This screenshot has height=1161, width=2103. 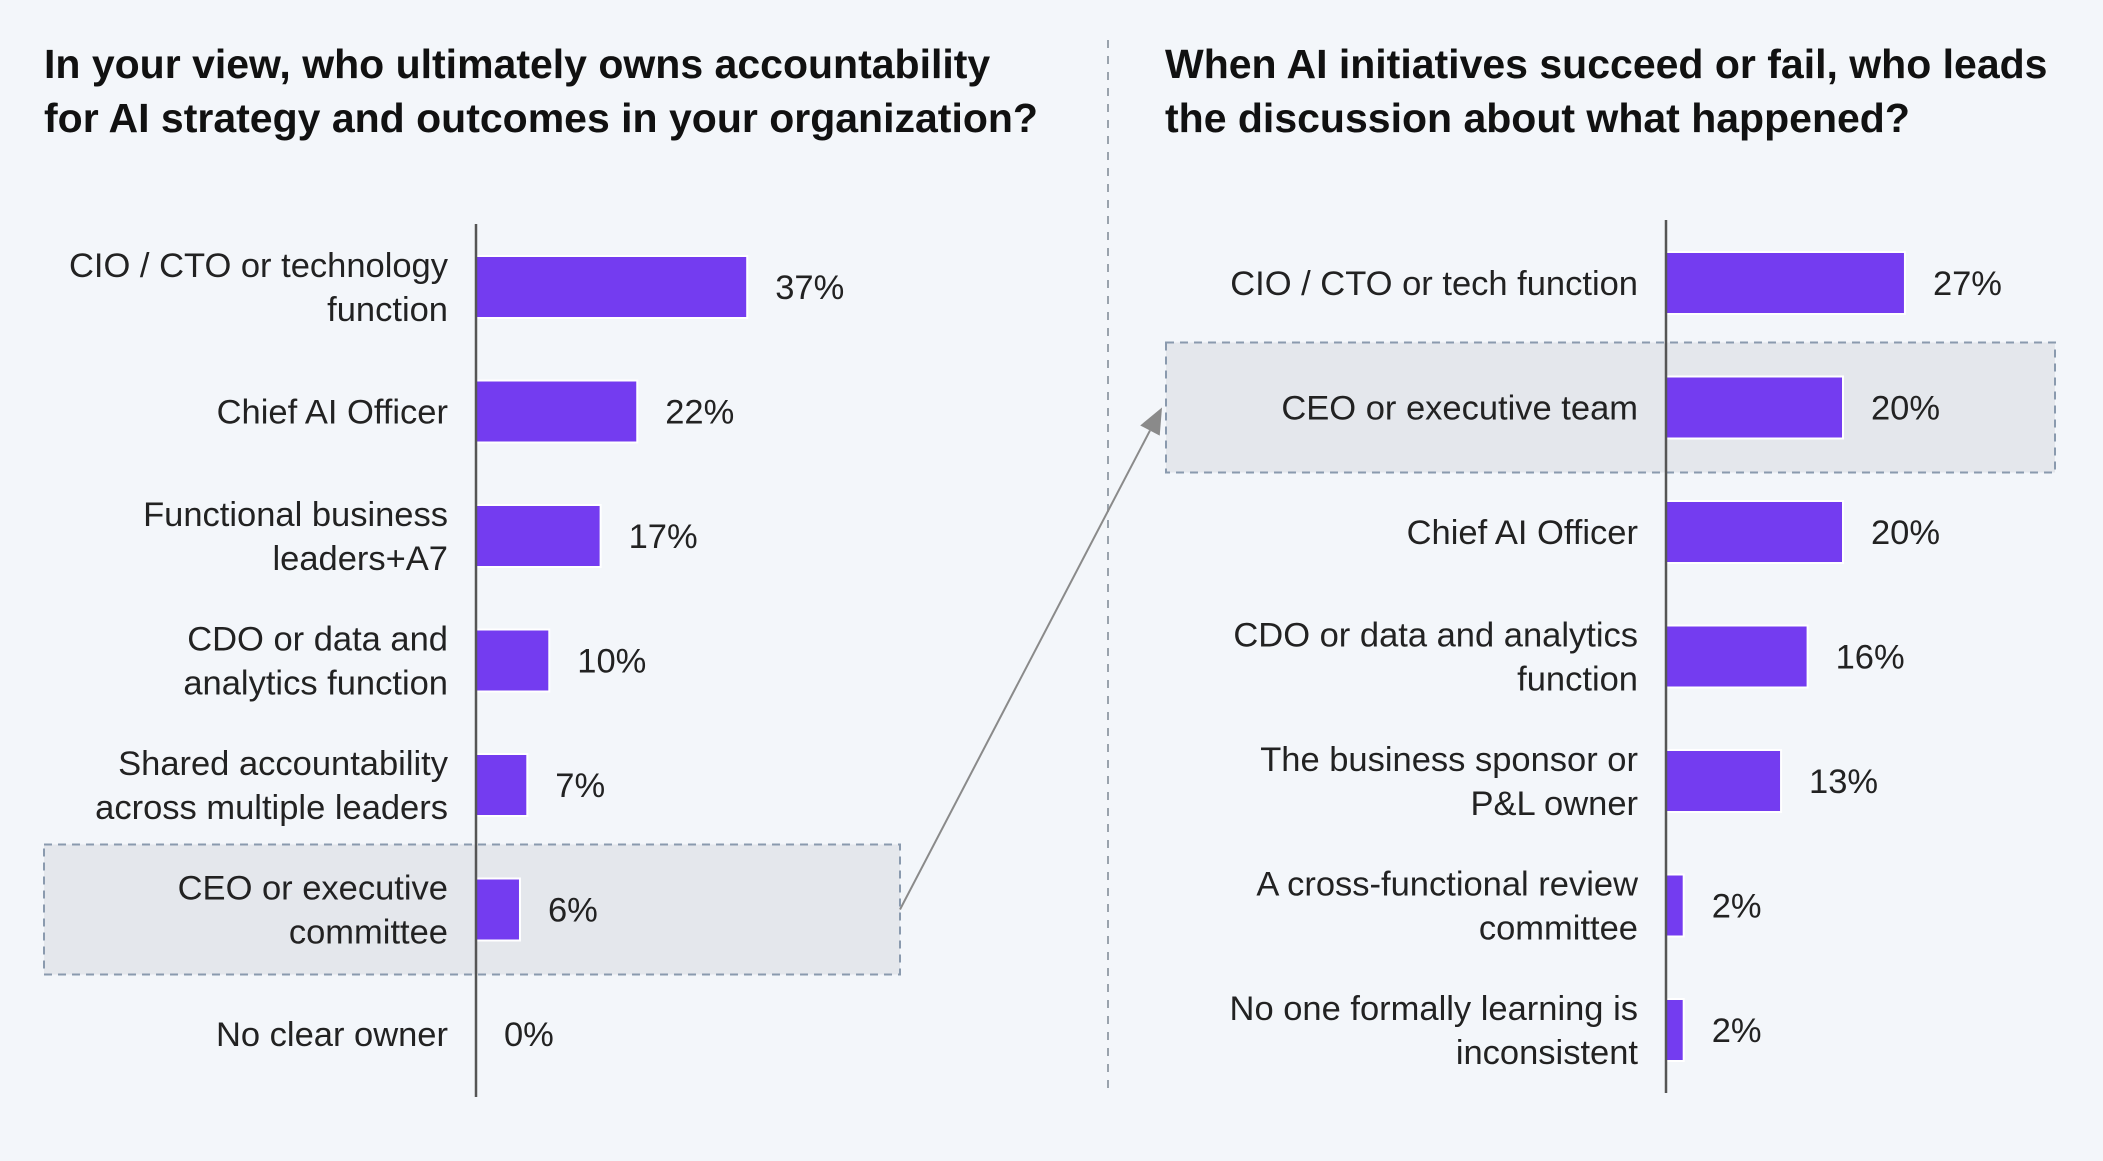 I want to click on category-label: CEO or executive committee, so click(x=313, y=911).